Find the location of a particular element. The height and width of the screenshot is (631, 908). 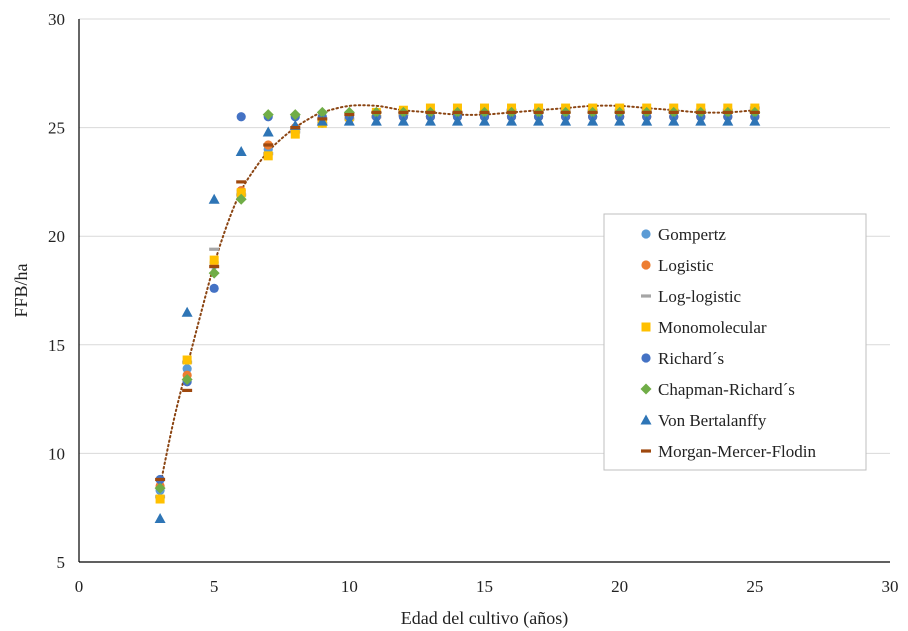

legend-label: Gompertz is located at coordinates (692, 234).